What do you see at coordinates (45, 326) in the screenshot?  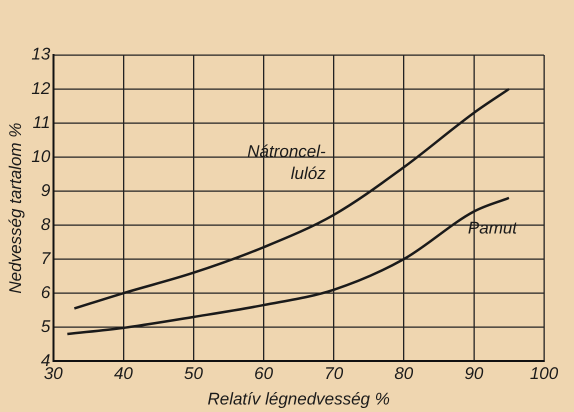 I see `y-tick-label: 5` at bounding box center [45, 326].